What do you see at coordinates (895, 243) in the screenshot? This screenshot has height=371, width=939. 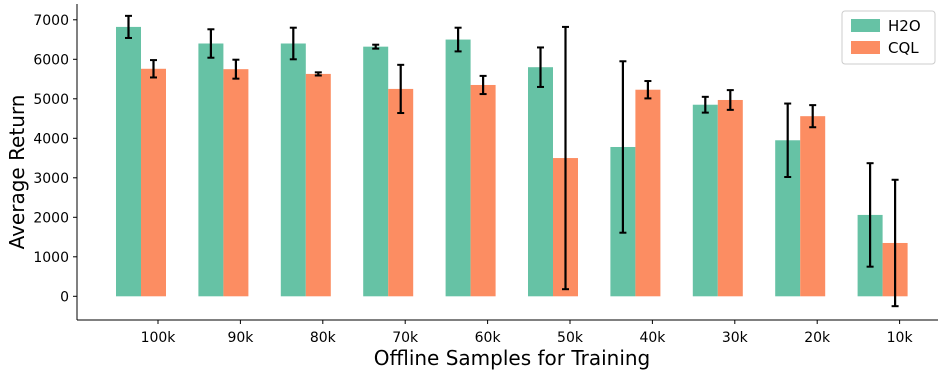 I see `error-bar-cql-10k` at bounding box center [895, 243].